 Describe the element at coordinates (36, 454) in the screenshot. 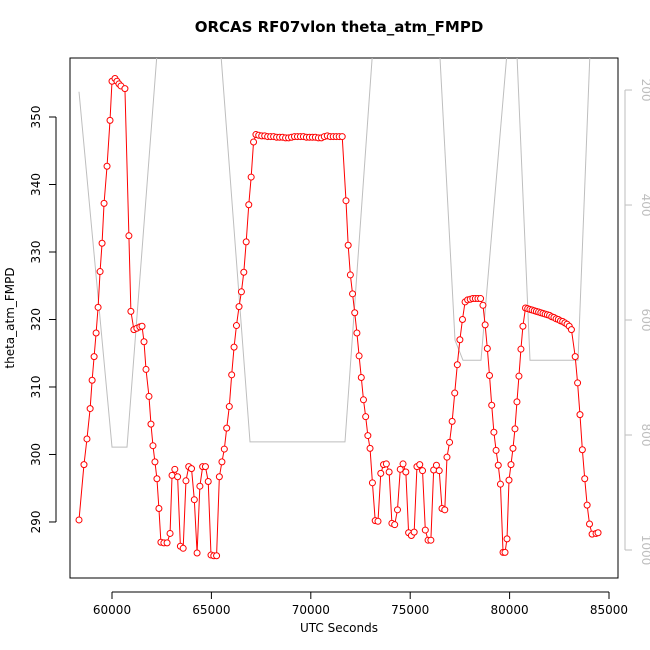

I see `y-tick-label: 300` at that location.